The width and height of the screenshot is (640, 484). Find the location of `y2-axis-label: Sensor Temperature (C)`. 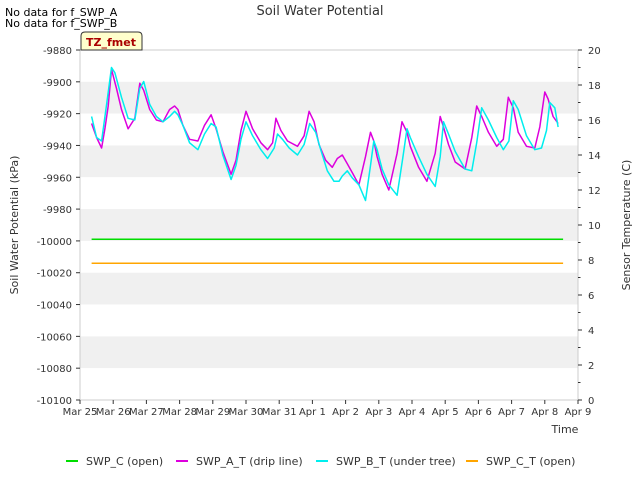

y2-axis-label: Sensor Temperature (C) is located at coordinates (626, 225).